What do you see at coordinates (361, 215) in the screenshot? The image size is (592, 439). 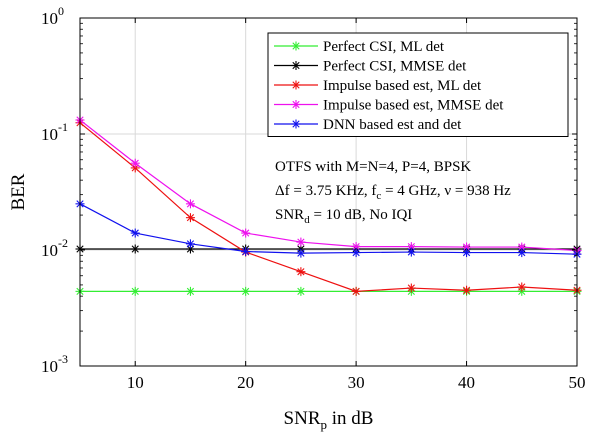 I see `annotation-segment: = 10 dB, No IQI` at bounding box center [361, 215].